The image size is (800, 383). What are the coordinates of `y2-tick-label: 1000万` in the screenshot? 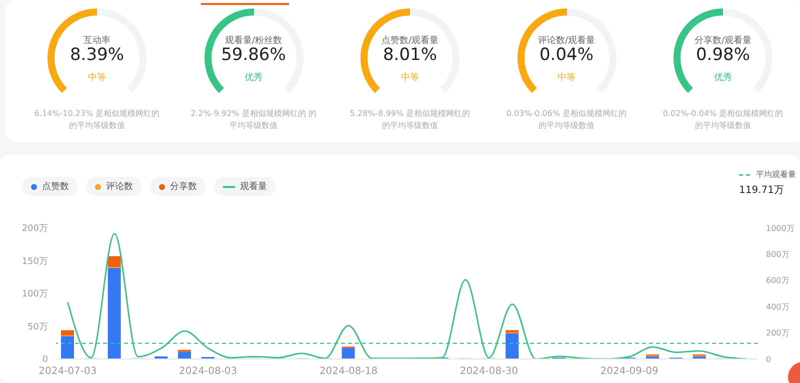 It's located at (780, 228).